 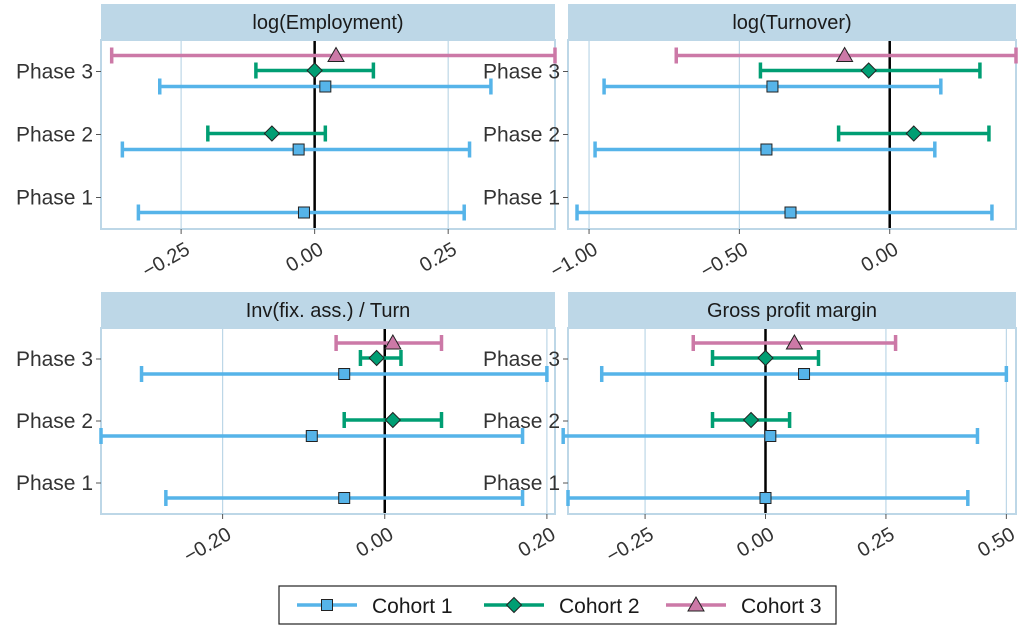 I want to click on legend-item-cohort-2: Cohort 2, so click(x=562, y=606).